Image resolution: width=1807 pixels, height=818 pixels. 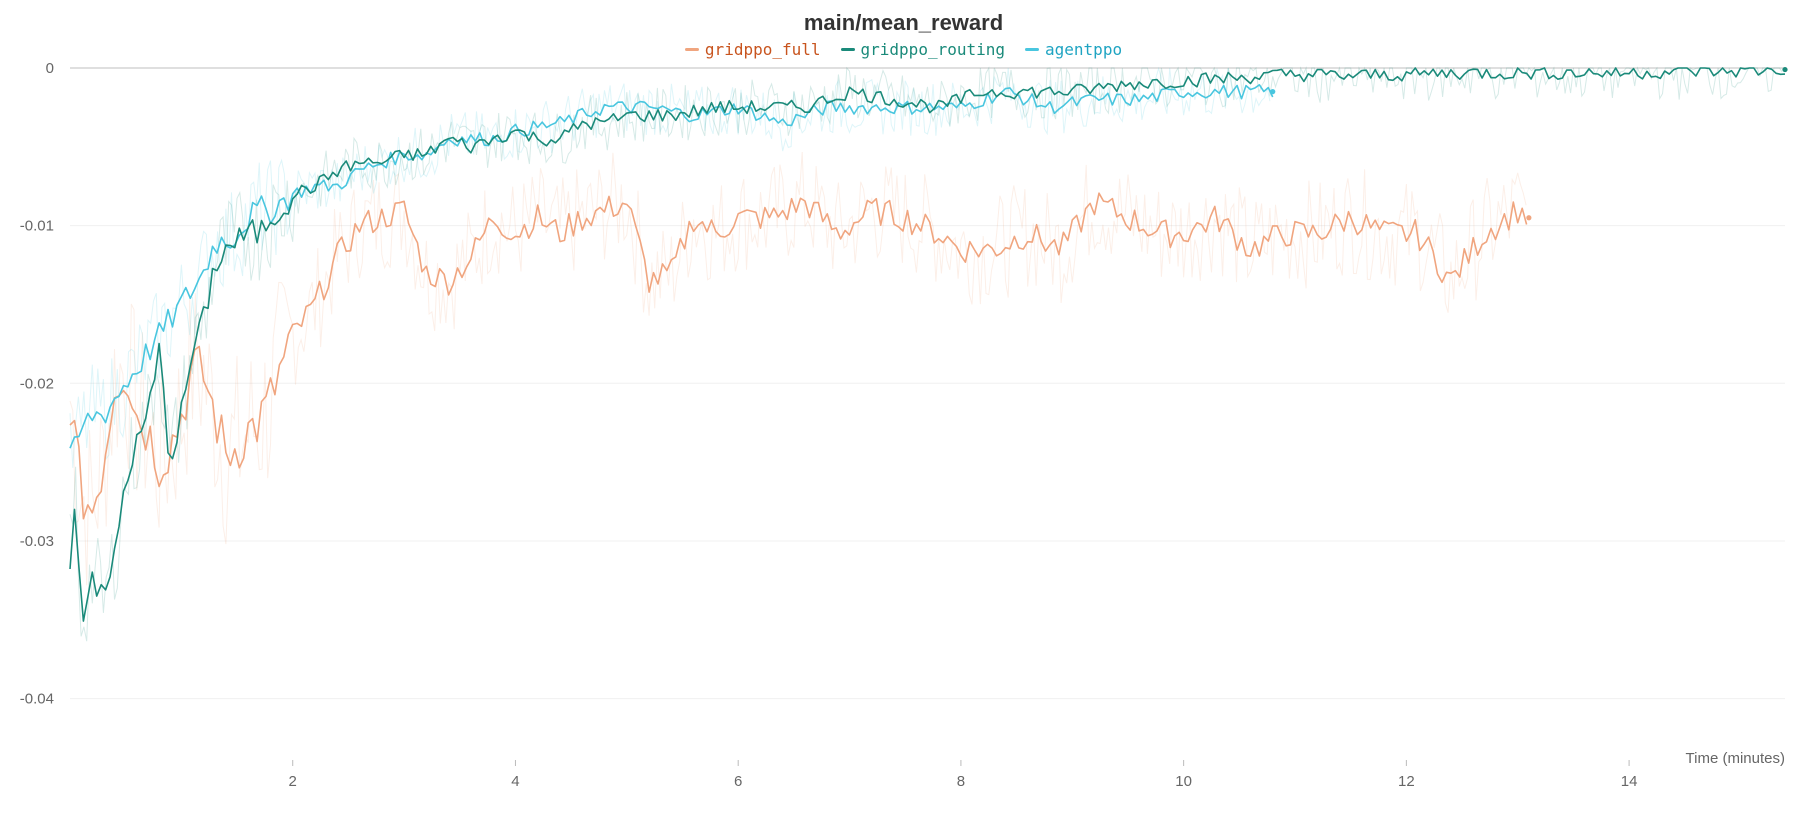 What do you see at coordinates (1084, 49) in the screenshot?
I see `legend-label-agentppo: agentppo` at bounding box center [1084, 49].